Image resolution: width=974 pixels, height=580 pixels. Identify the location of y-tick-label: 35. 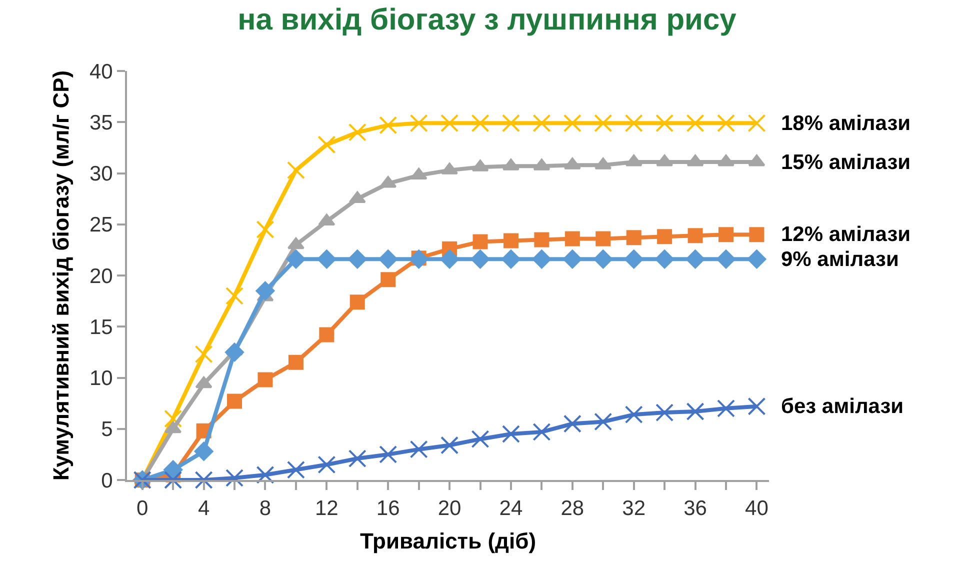
(101, 122).